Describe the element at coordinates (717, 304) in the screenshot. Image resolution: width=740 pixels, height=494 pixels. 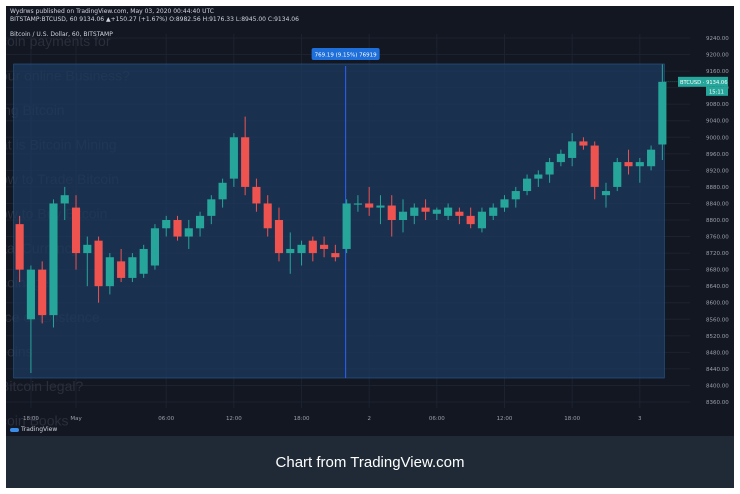
I see `y-tick-label: 8600.00` at that location.